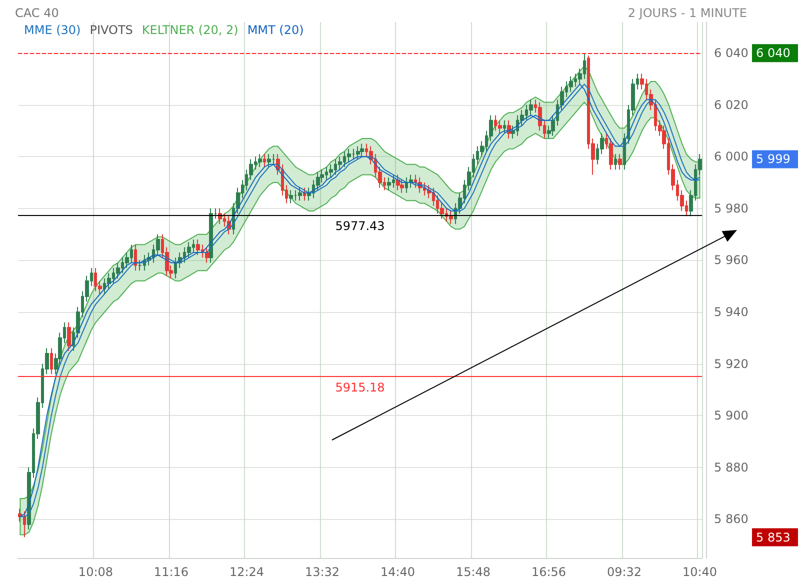  Describe the element at coordinates (322, 572) in the screenshot. I see `x-tick-label: 13:32` at that location.